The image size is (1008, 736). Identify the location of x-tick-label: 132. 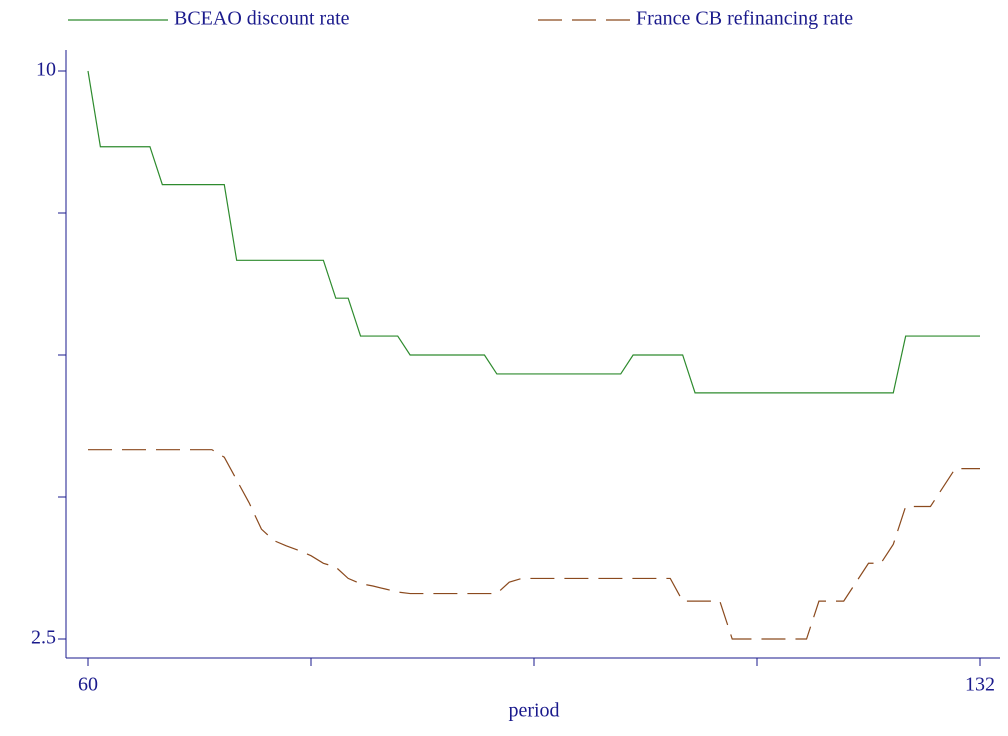
(980, 685).